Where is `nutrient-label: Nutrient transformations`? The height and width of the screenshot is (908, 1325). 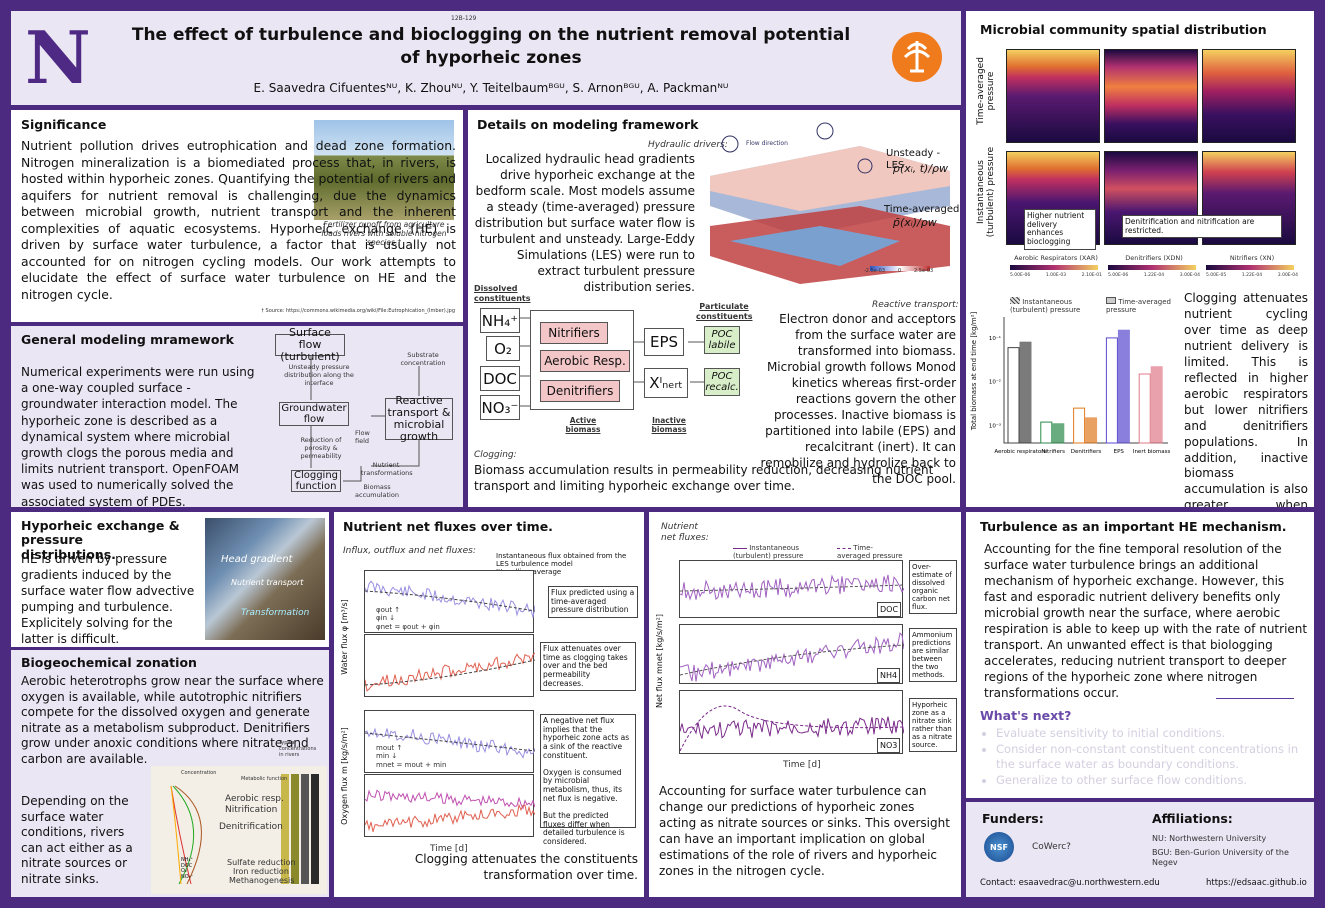 nutrient-label: Nutrient transformations is located at coordinates (387, 469).